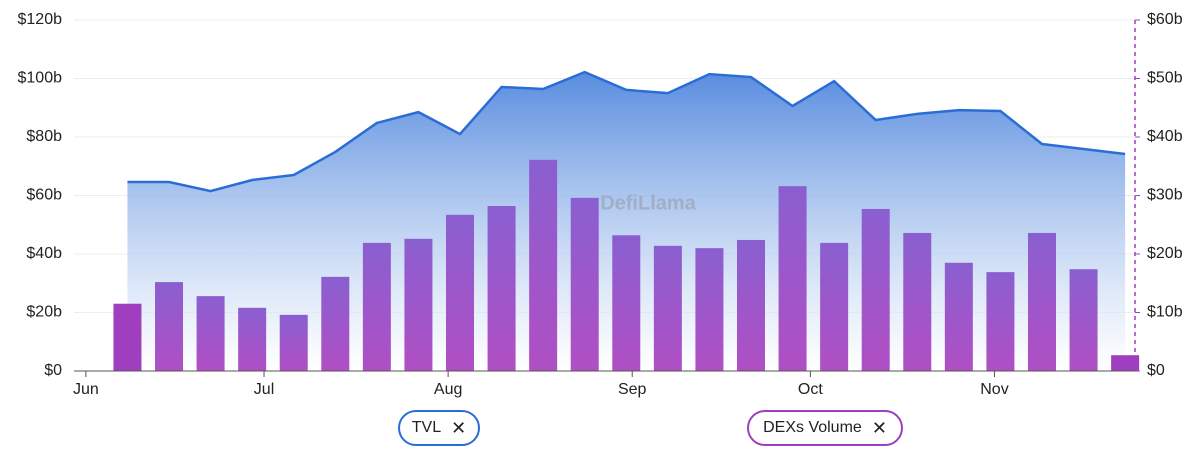  Describe the element at coordinates (448, 389) in the screenshot. I see `x-tick-label: Aug` at that location.